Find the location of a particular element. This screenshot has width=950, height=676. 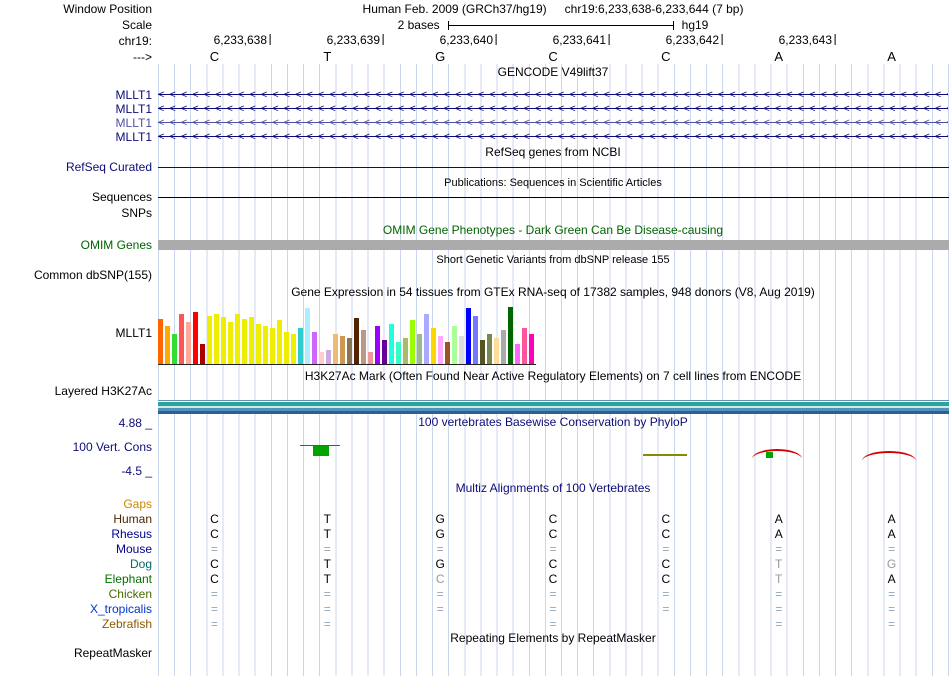

base-letter: G is located at coordinates (440, 56).